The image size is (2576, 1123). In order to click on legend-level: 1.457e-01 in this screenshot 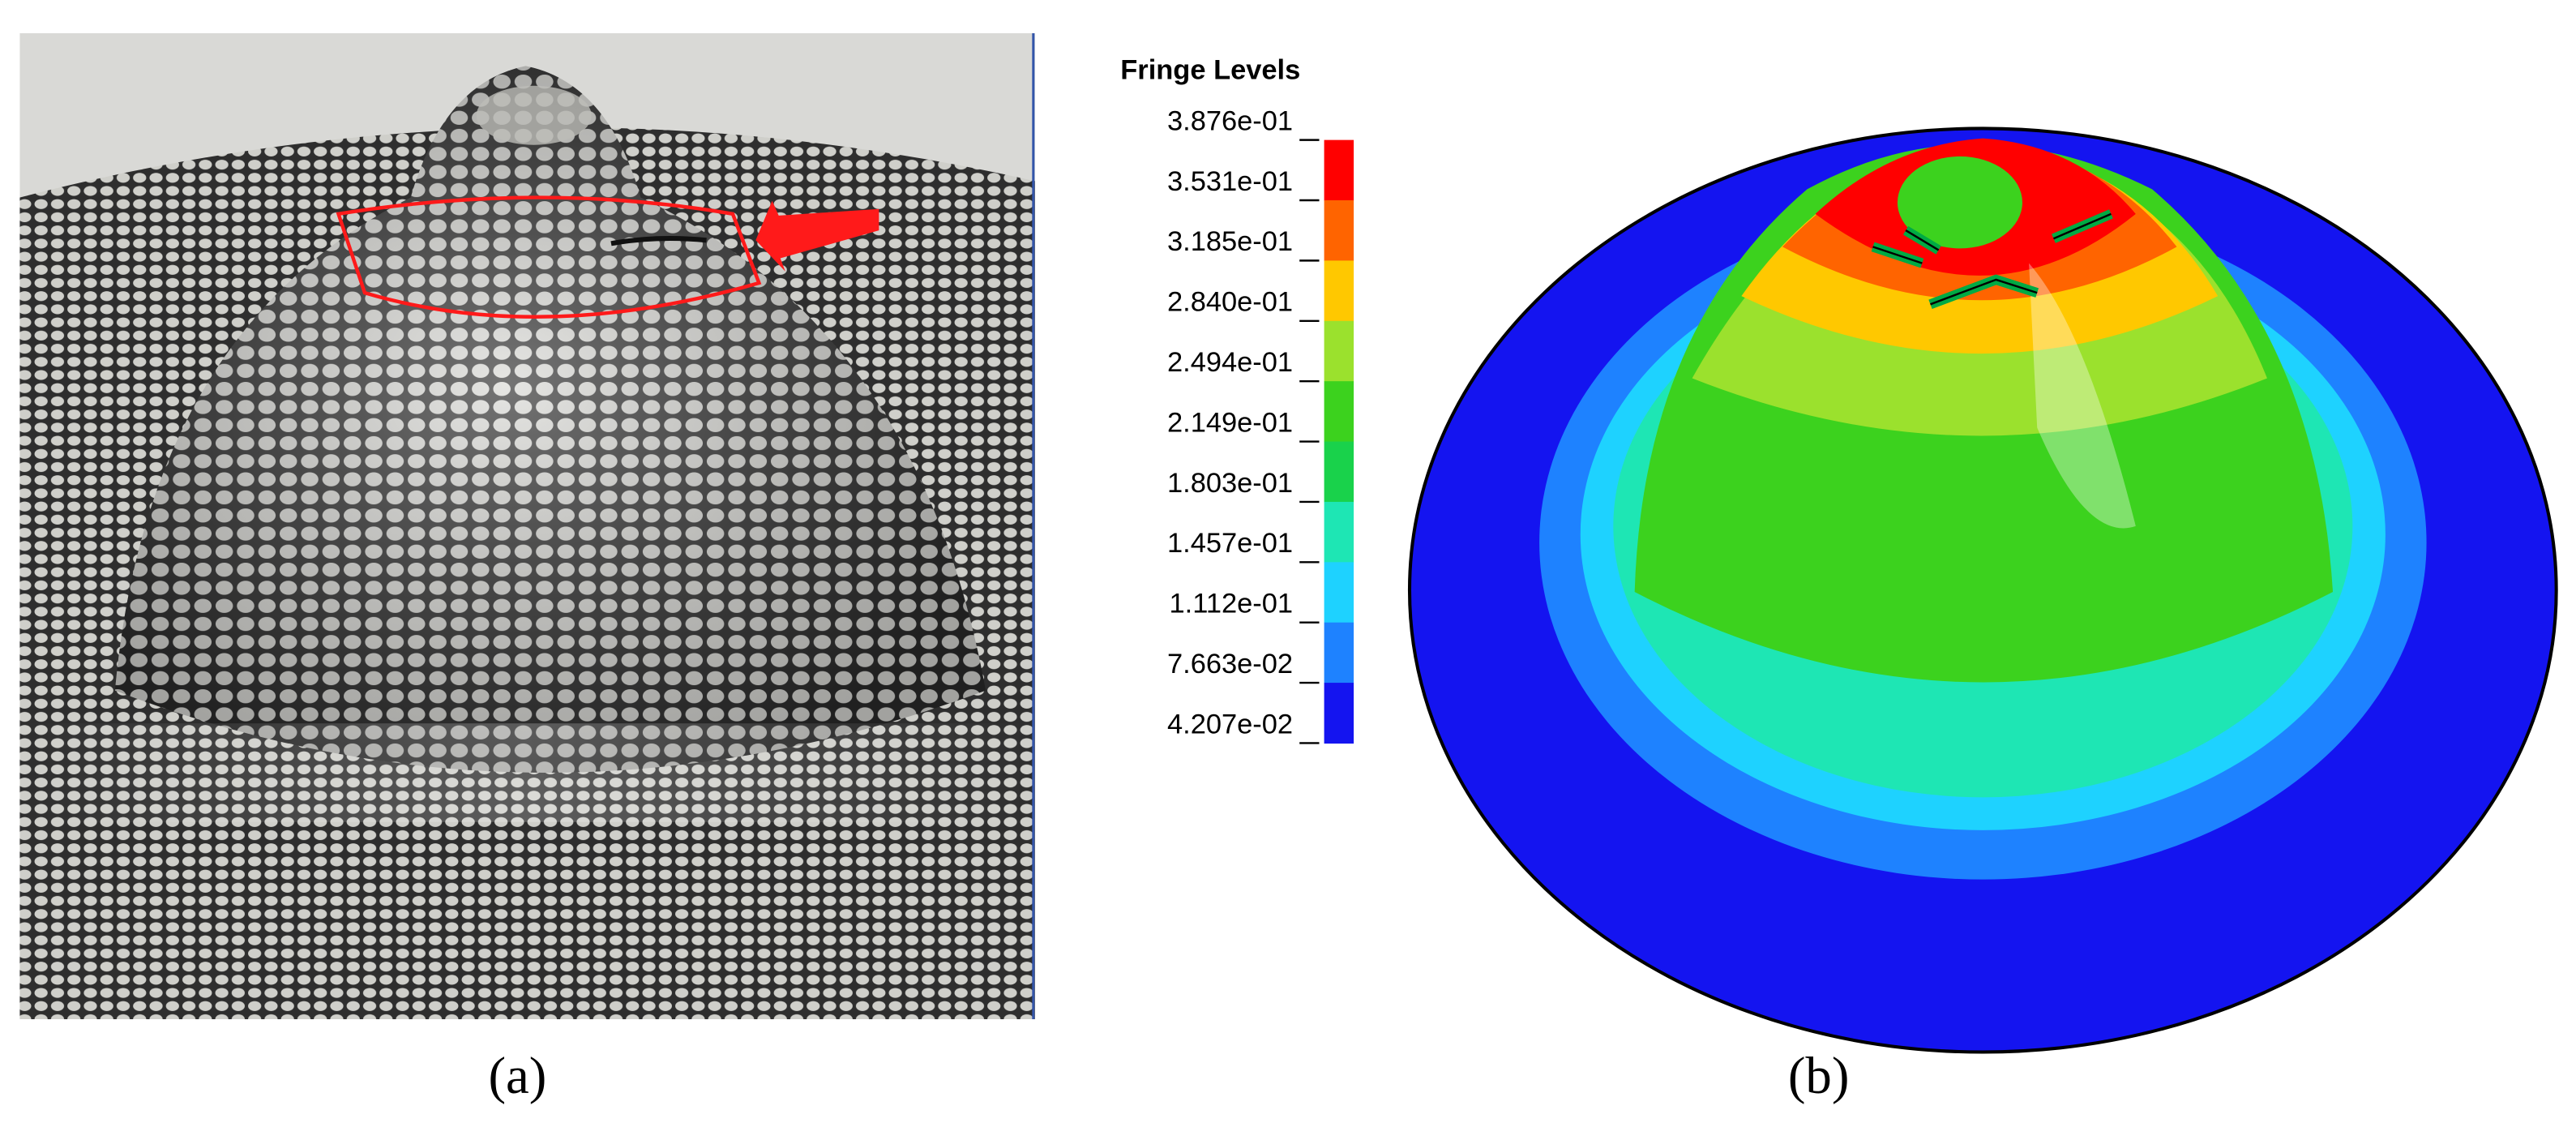, I will do `click(1230, 543)`.